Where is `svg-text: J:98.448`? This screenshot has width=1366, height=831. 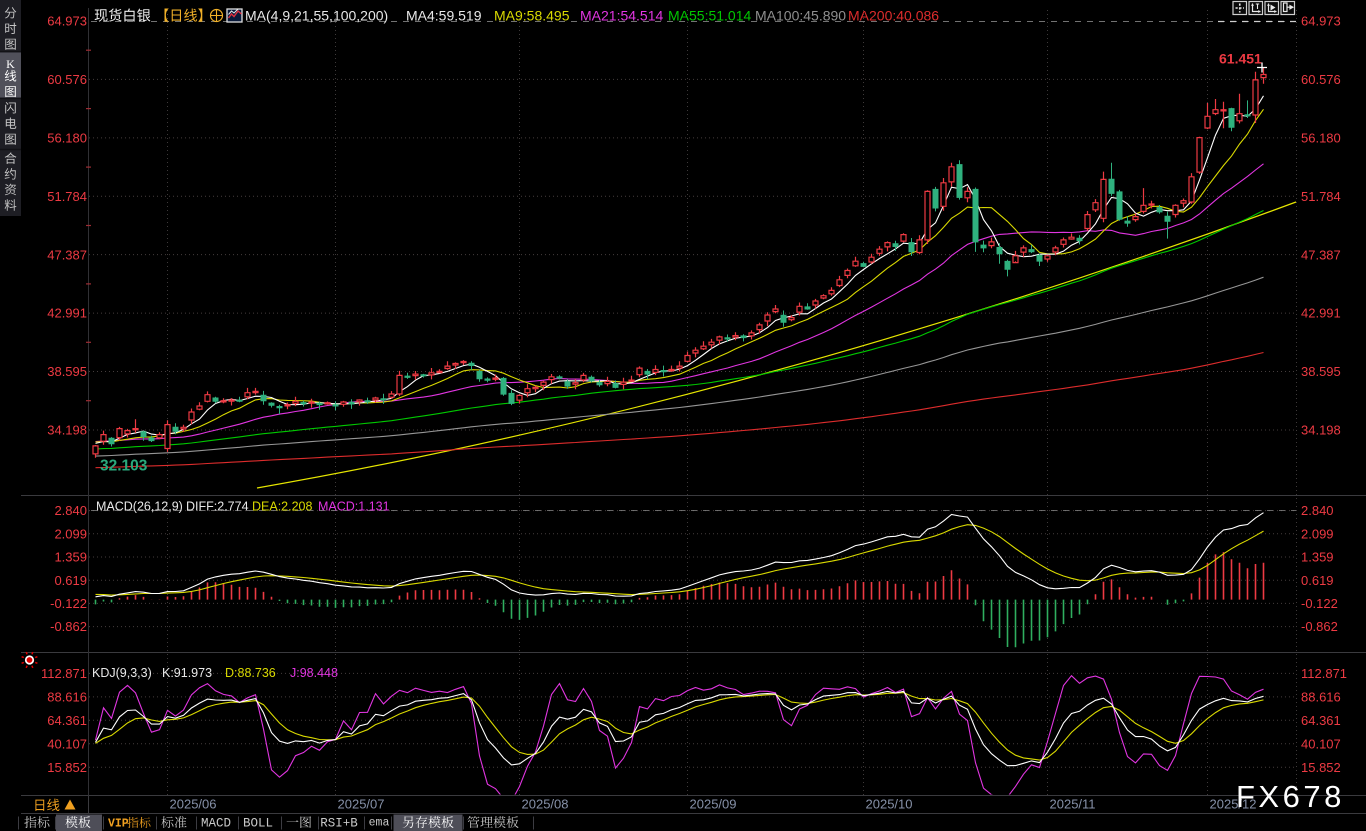 svg-text: J:98.448 is located at coordinates (314, 673).